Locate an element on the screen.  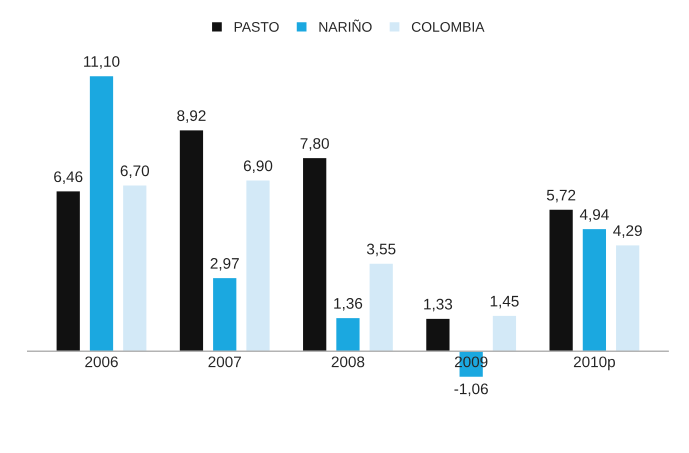
legend-label: PASTO is located at coordinates (256, 27).